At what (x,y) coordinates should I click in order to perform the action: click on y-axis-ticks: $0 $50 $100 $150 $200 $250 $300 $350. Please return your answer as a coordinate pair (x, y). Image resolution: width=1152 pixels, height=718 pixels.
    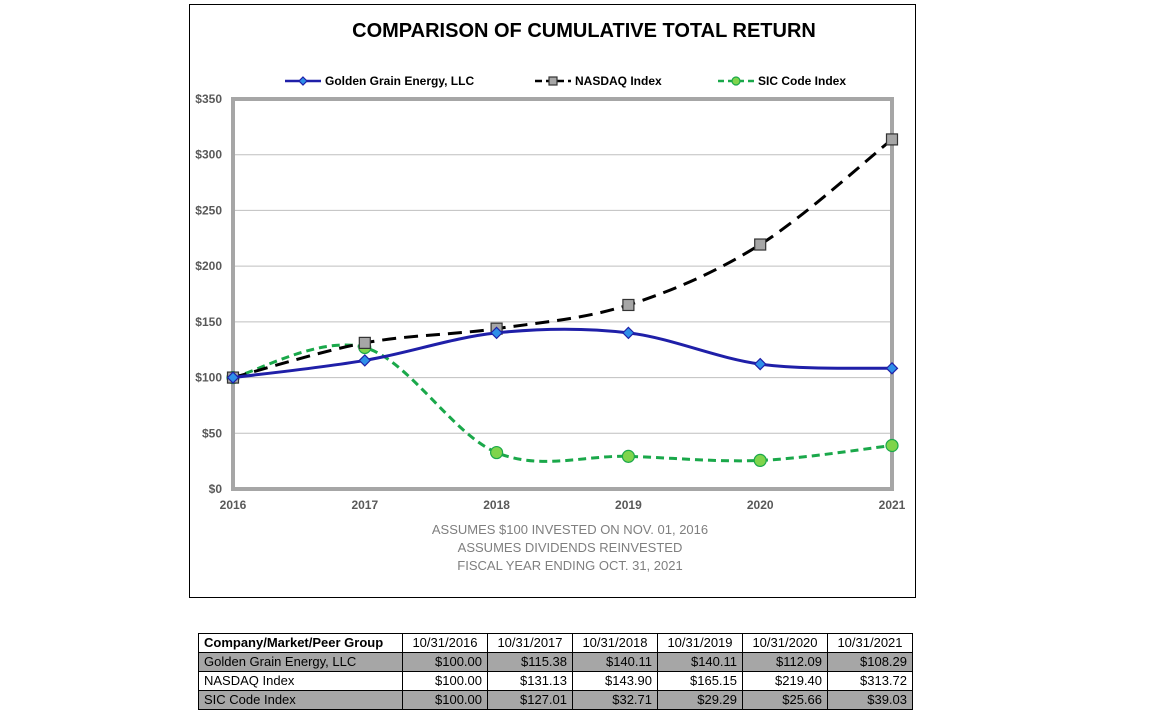
    Looking at the image, I should click on (208, 294).